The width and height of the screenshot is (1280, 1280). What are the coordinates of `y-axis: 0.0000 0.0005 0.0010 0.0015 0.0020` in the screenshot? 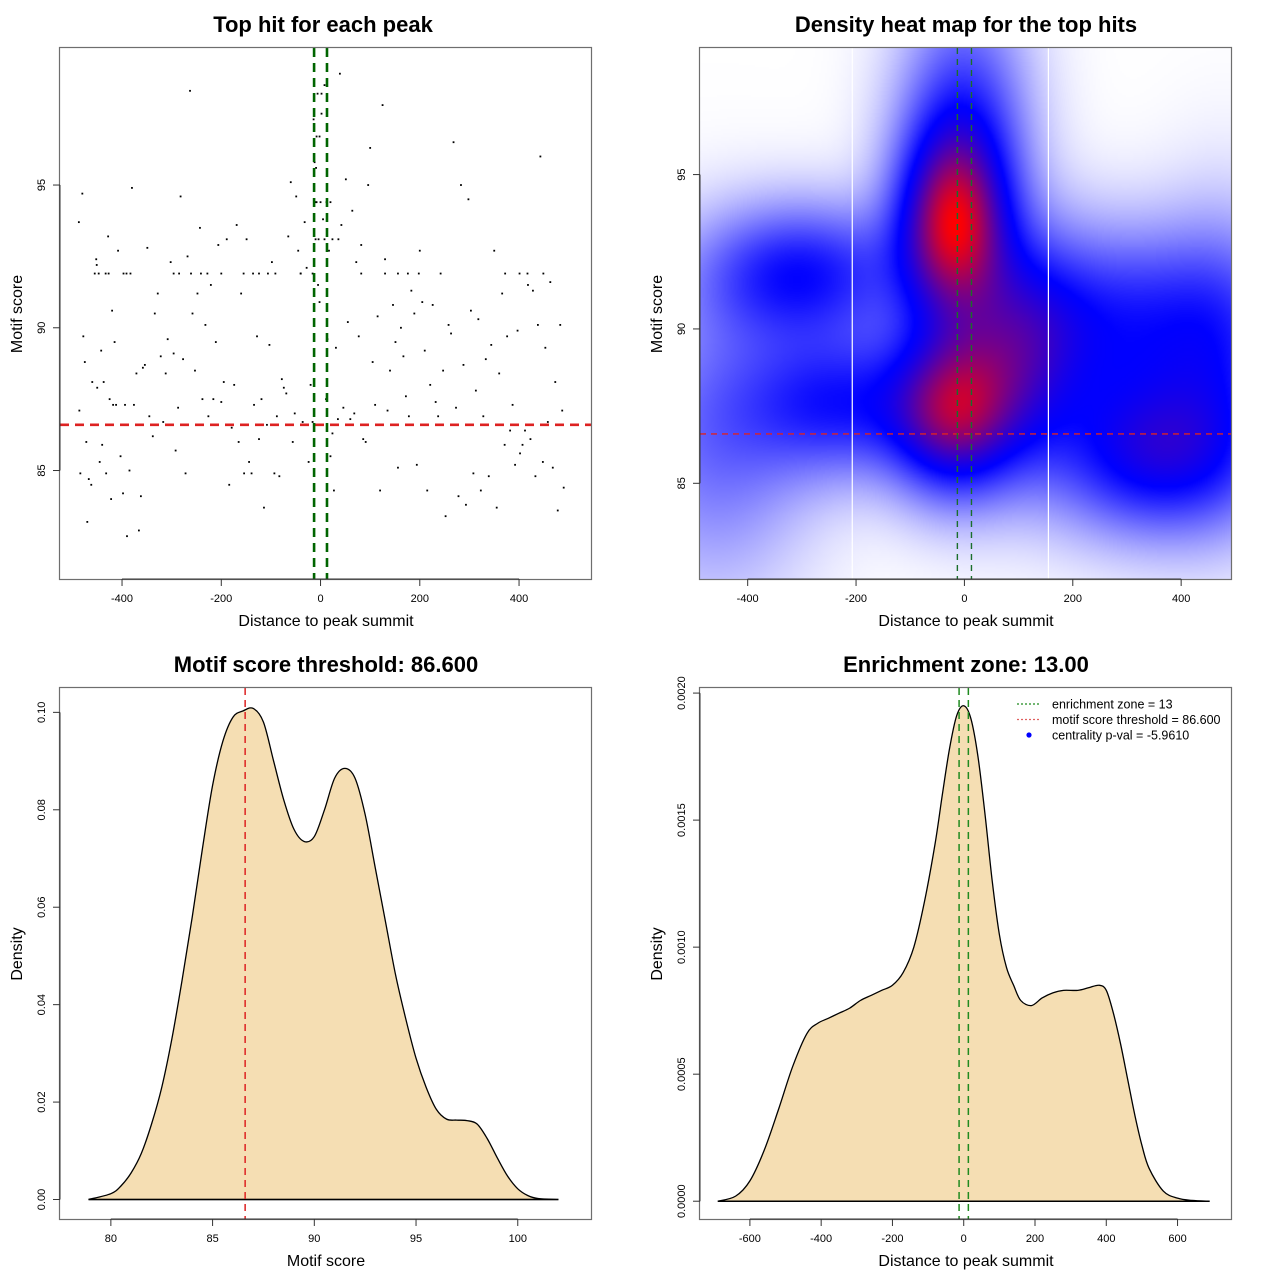 It's located at (688, 947).